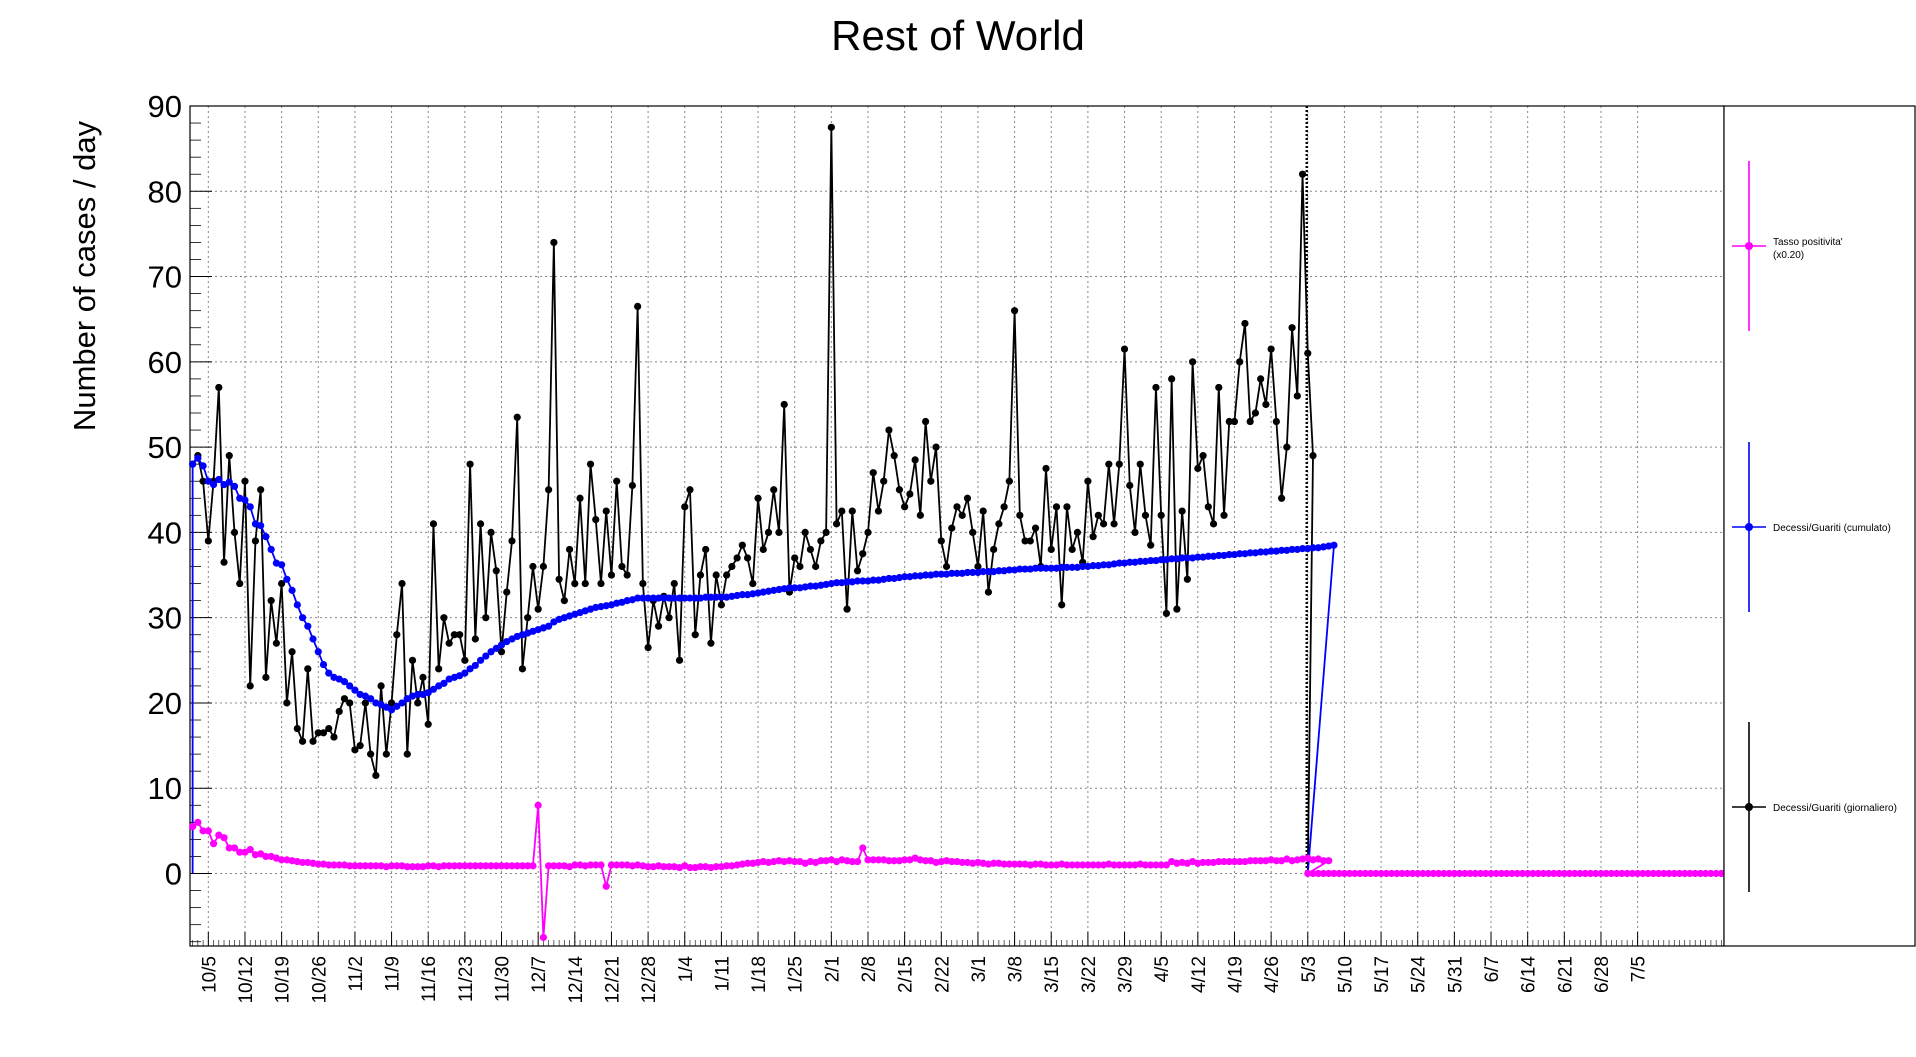 The height and width of the screenshot is (1057, 1916). What do you see at coordinates (539, 974) in the screenshot?
I see `x-tick-label: 12/7` at bounding box center [539, 974].